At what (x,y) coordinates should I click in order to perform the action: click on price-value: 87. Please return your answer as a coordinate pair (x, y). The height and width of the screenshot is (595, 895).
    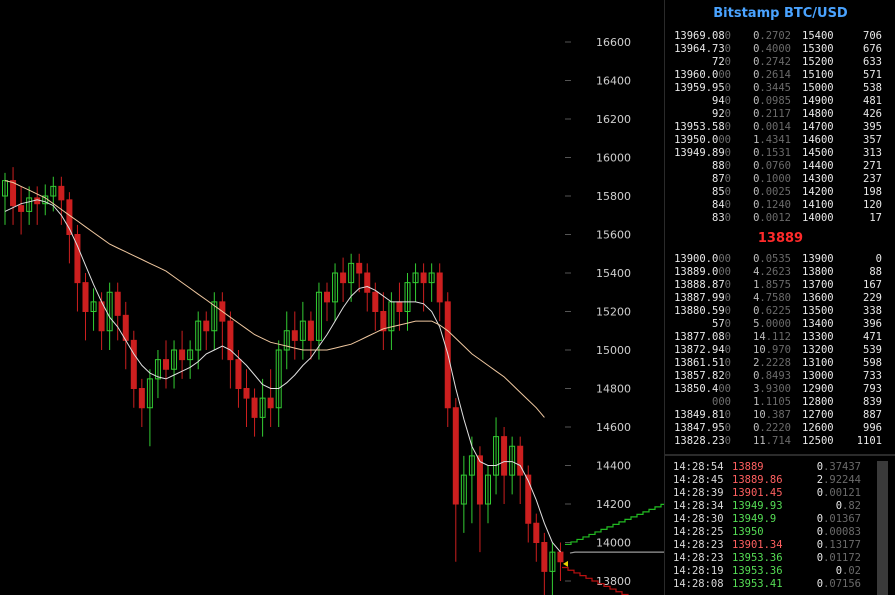
    Looking at the image, I should click on (718, 179).